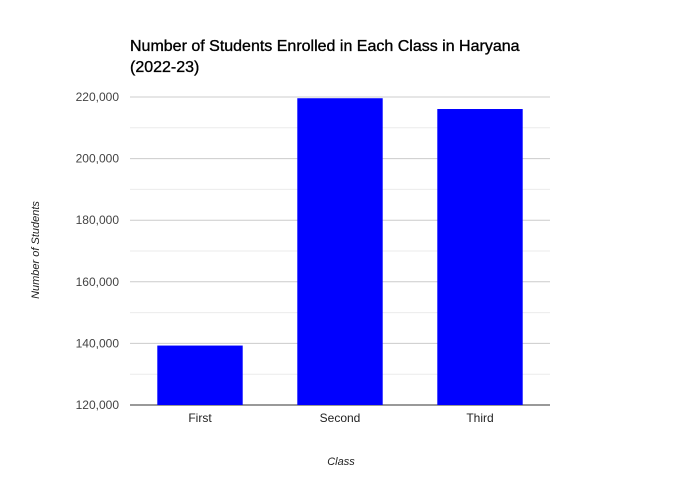  What do you see at coordinates (341, 462) in the screenshot?
I see `x-axis-title: Class` at bounding box center [341, 462].